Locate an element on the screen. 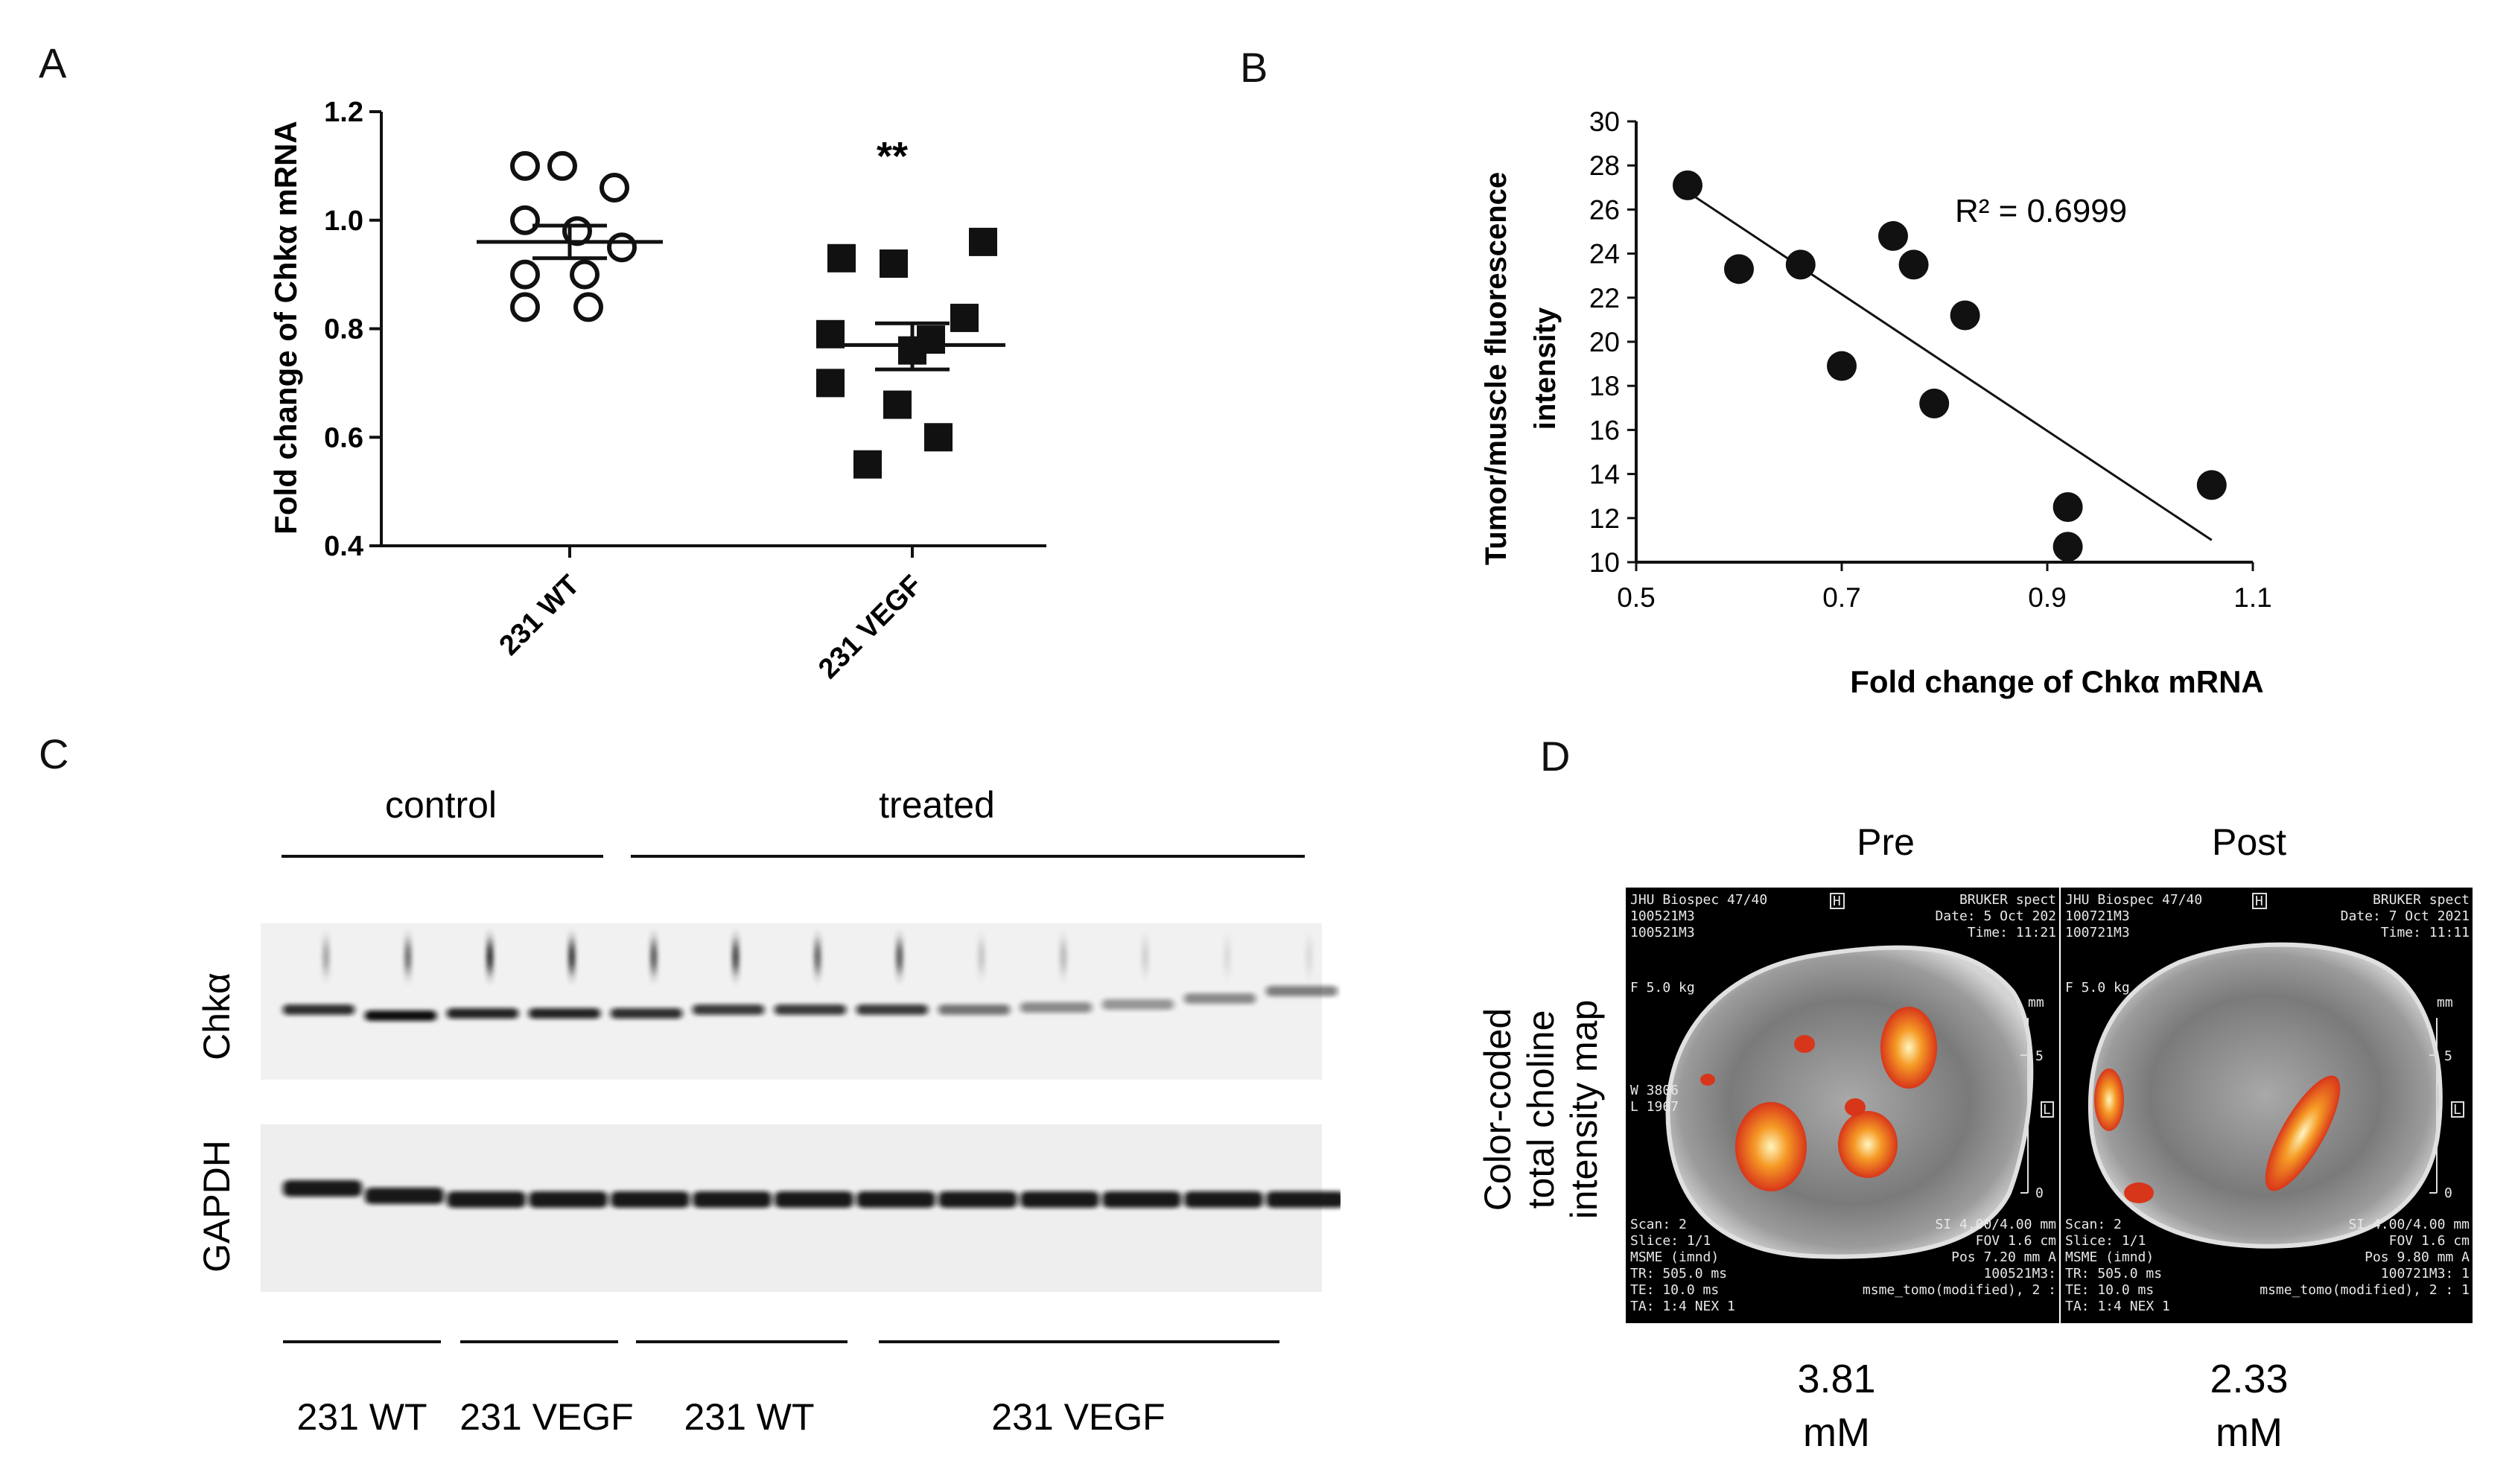 This screenshot has height=1484, width=2512. chart-b-y-tick-label: 10 is located at coordinates (1604, 562).